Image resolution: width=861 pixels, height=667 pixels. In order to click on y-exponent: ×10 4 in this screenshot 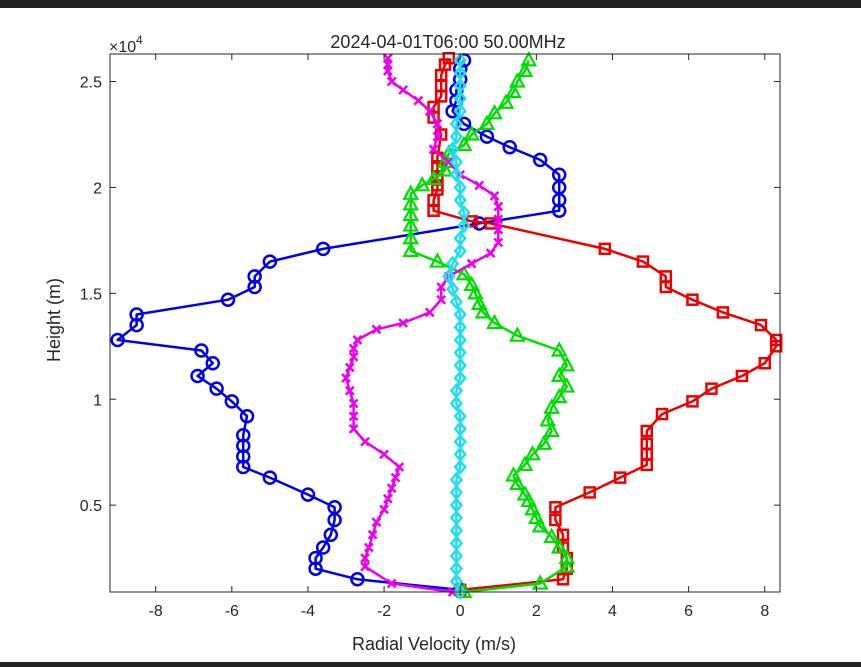, I will do `click(126, 44)`.